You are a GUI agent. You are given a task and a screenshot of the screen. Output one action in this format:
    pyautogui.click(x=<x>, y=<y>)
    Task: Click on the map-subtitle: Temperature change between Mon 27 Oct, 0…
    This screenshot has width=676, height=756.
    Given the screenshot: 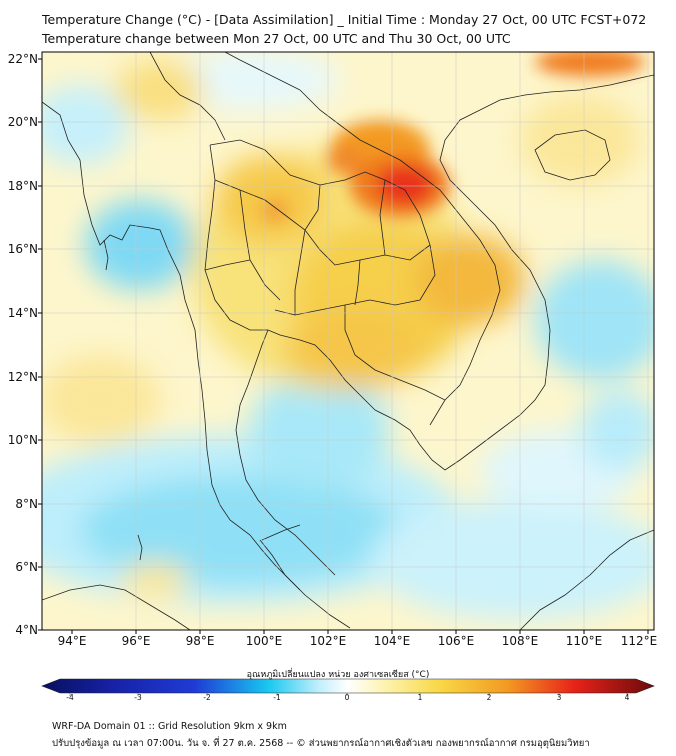 What is the action you would take?
    pyautogui.click(x=276, y=38)
    